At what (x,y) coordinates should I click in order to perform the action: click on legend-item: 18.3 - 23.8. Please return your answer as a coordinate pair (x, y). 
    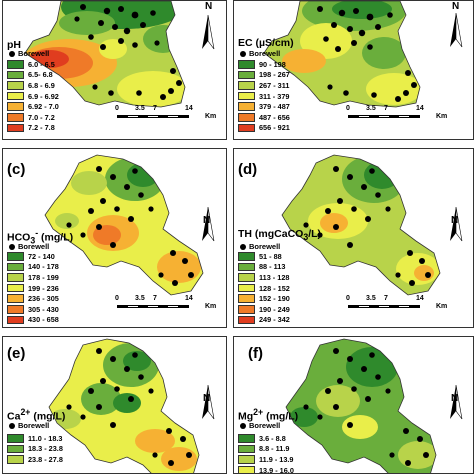
    Looking at the image, I should click on (35, 449).